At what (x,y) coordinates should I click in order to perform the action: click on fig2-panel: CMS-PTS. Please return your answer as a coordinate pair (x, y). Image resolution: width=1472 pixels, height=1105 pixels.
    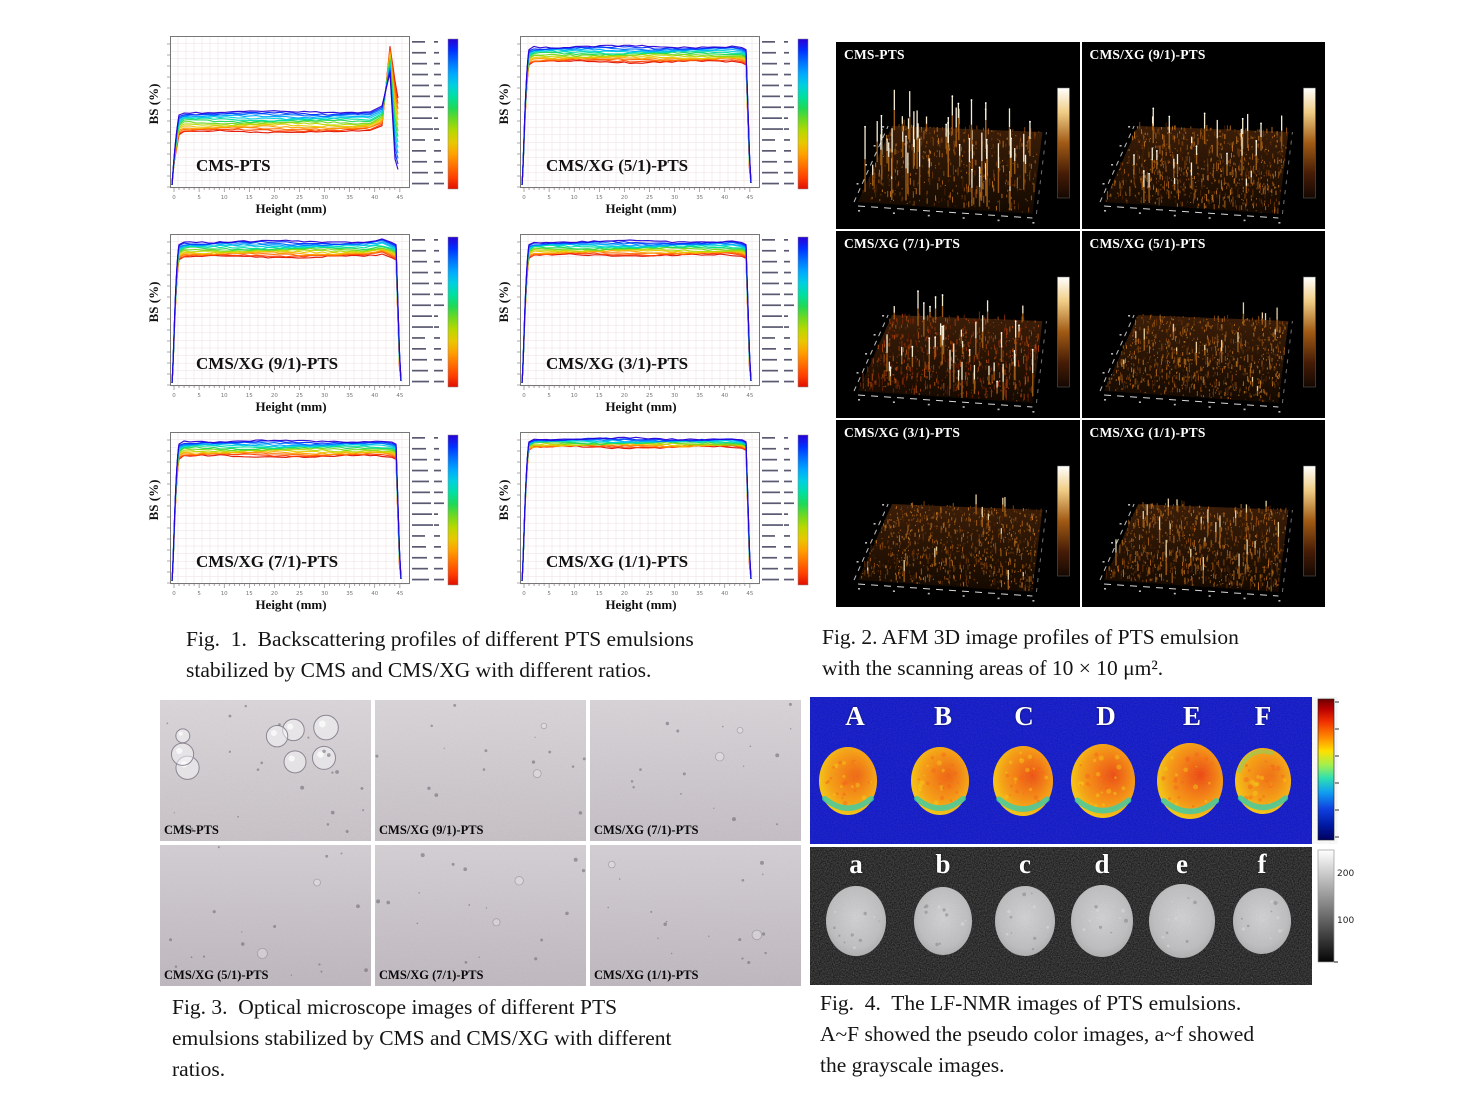
    Looking at the image, I should click on (958, 135).